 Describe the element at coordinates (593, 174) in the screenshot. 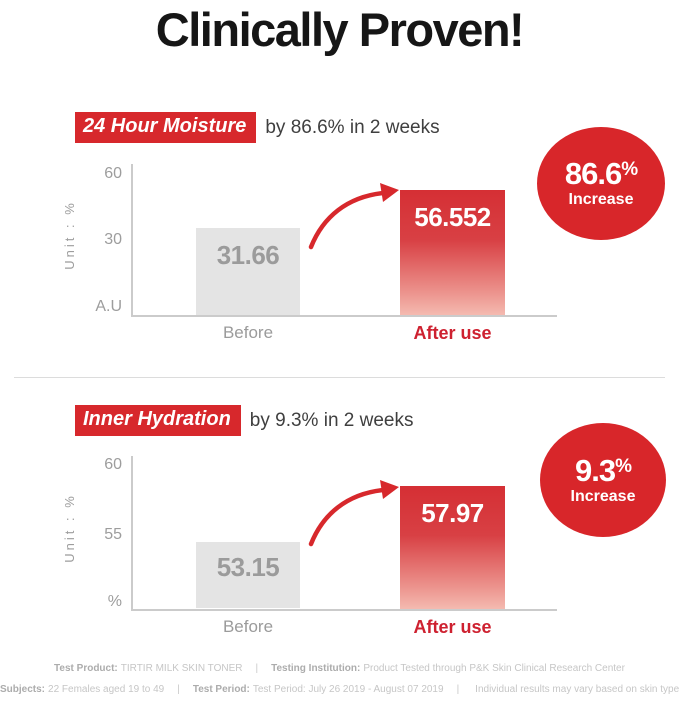

I see `increase-number: 86.6` at that location.